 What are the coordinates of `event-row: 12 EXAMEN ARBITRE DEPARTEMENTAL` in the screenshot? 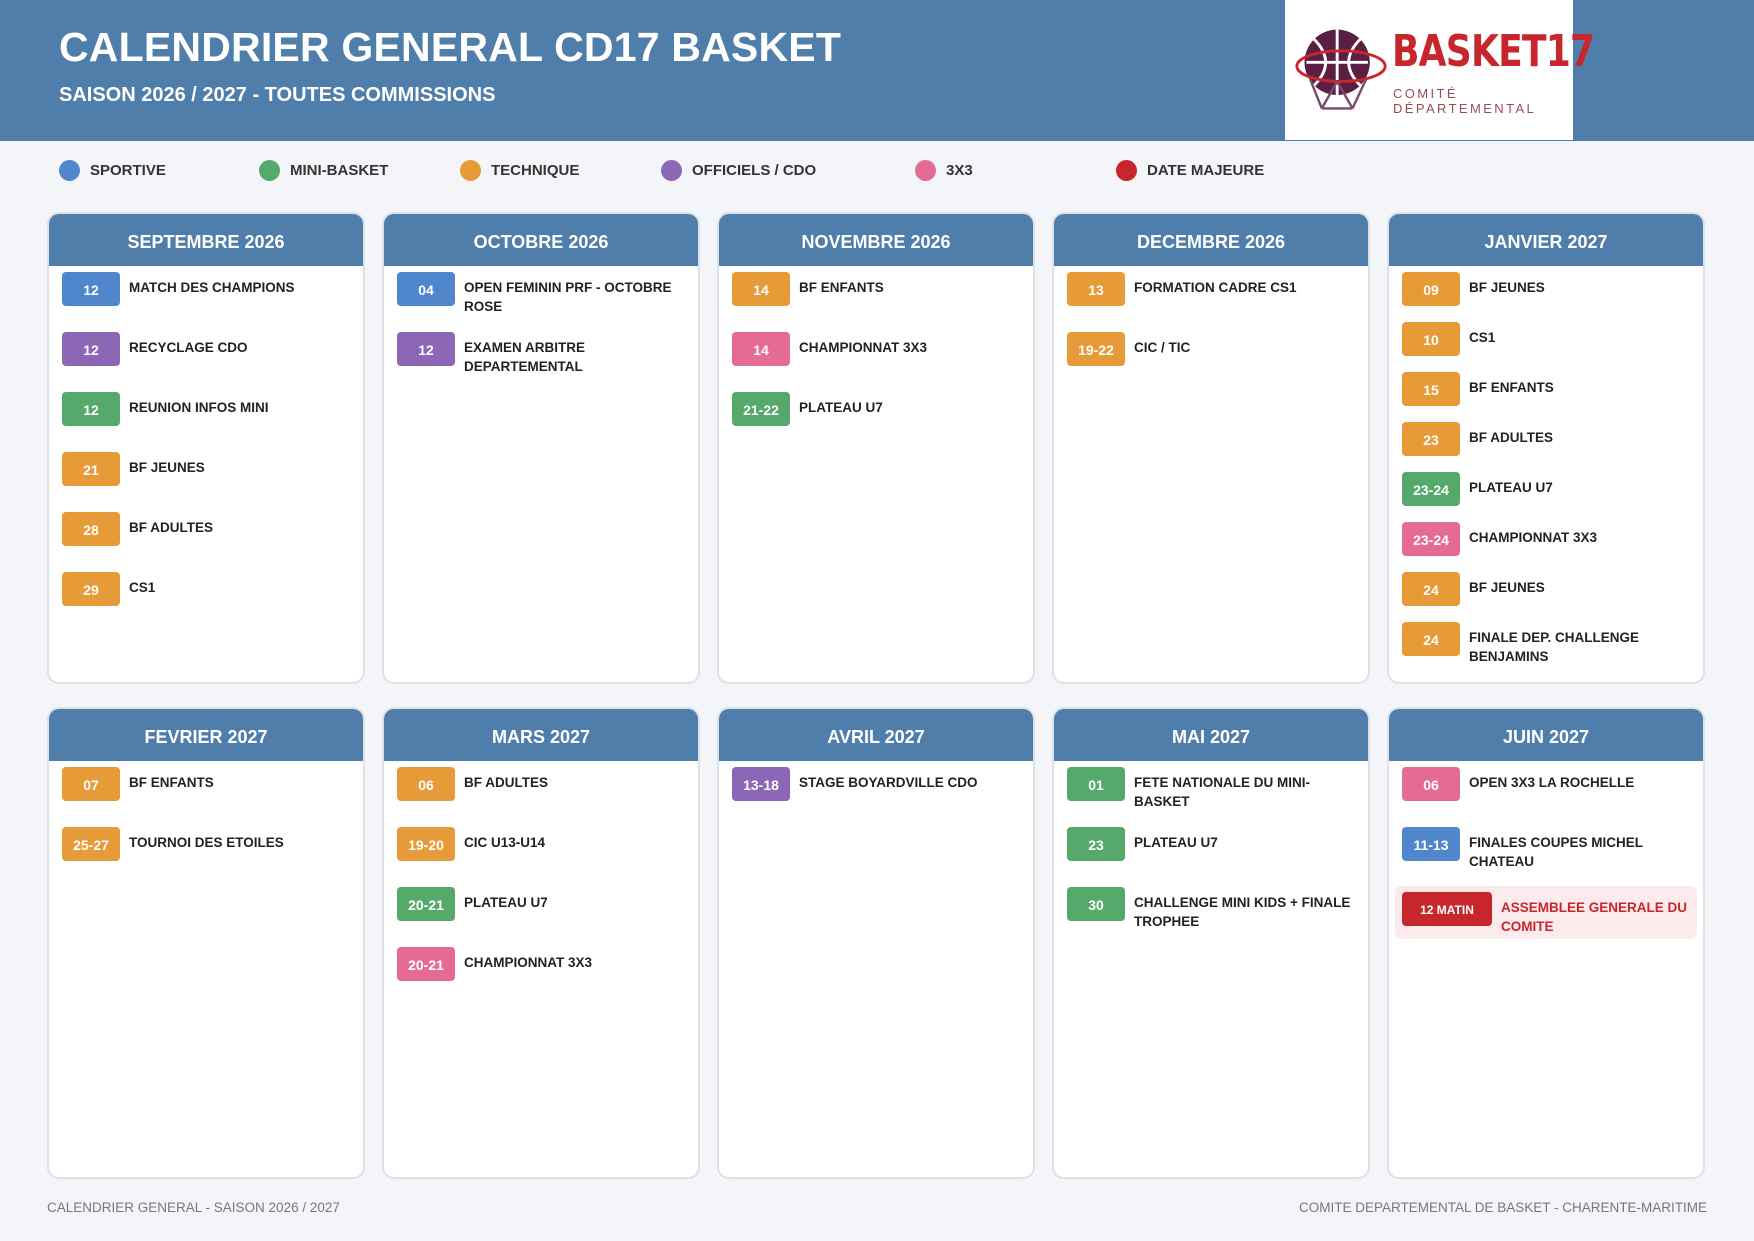 It's located at (541, 361).